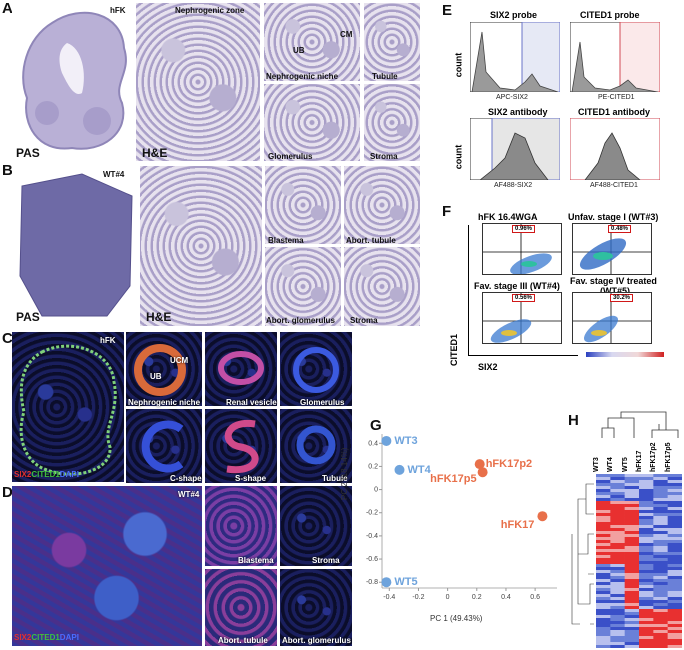 The height and width of the screenshot is (650, 684). Describe the element at coordinates (251, 402) in the screenshot. I see `c-renal-vesicle-label: Renal vesicle` at that location.